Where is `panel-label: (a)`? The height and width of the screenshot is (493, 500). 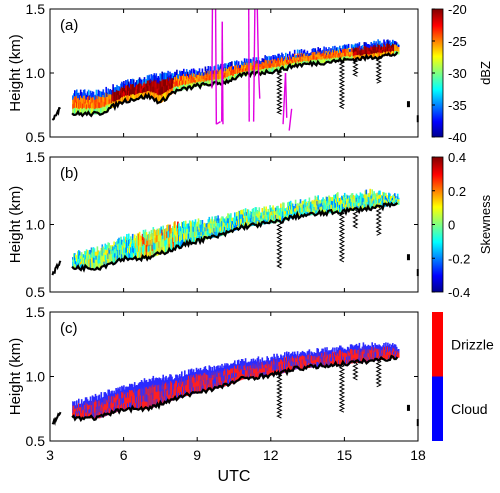
panel-label: (a) is located at coordinates (69, 25).